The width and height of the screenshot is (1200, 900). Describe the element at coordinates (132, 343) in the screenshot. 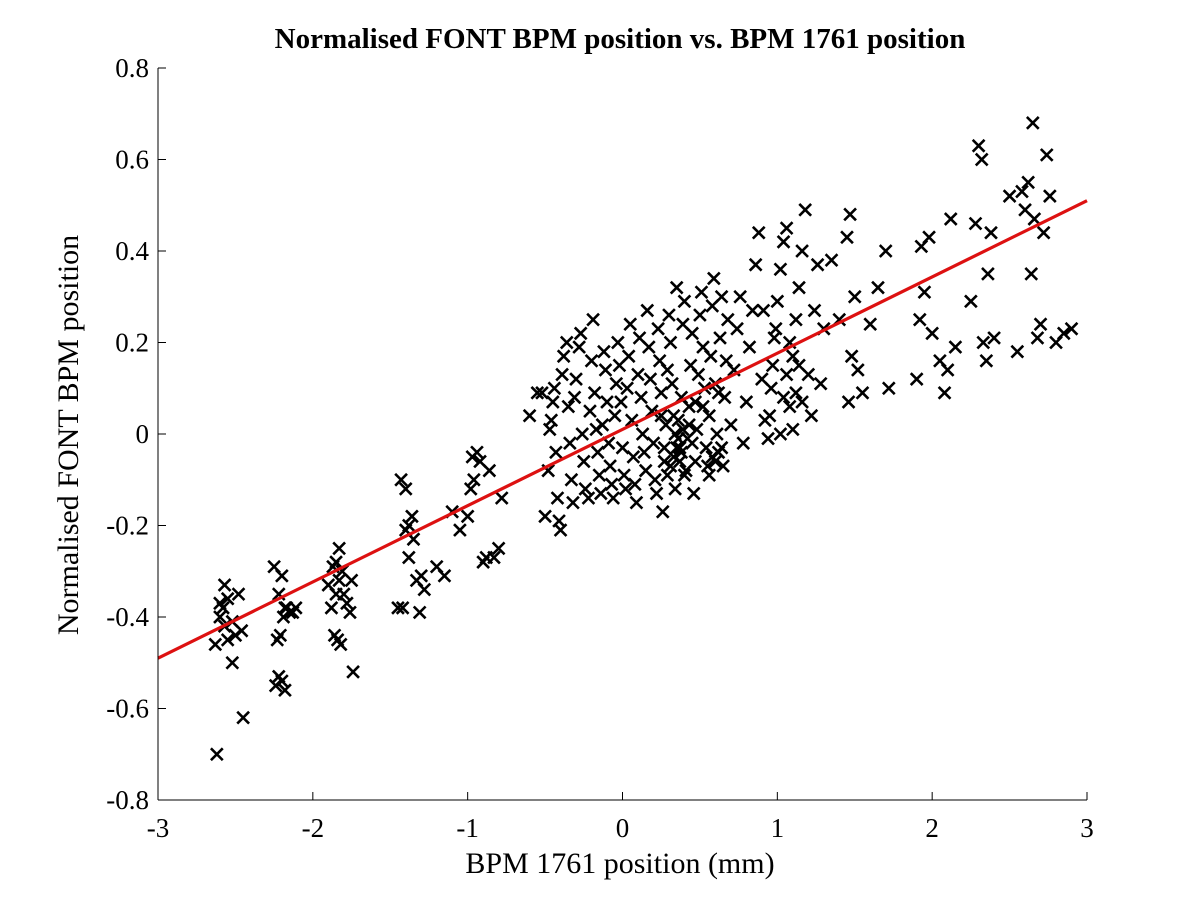

I see `y-tick-label: 0.2` at that location.